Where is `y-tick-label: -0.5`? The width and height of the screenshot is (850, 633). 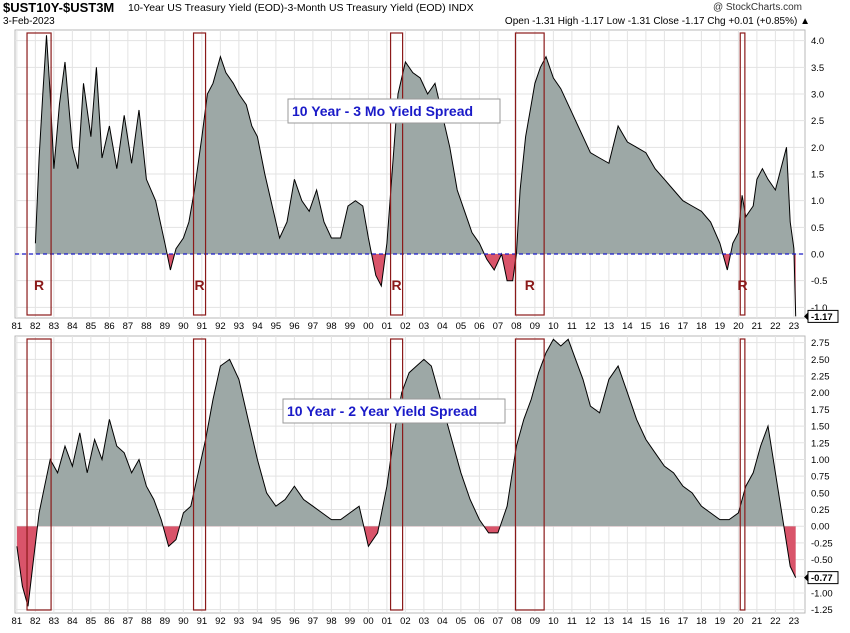 y-tick-label: -0.5 is located at coordinates (819, 281).